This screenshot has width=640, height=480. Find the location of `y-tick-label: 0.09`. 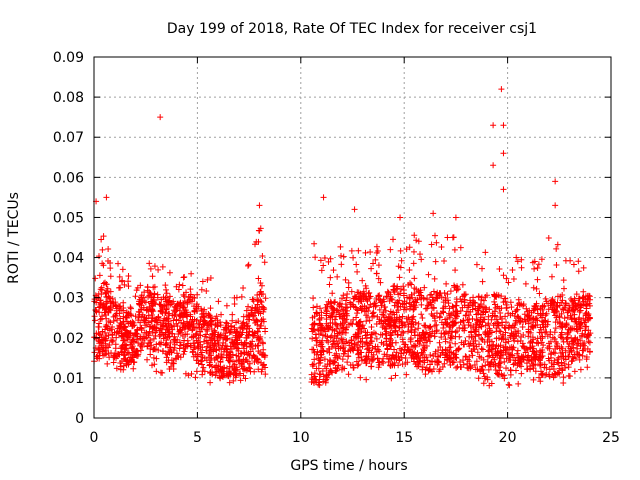

y-tick-label: 0.09 is located at coordinates (68, 58).